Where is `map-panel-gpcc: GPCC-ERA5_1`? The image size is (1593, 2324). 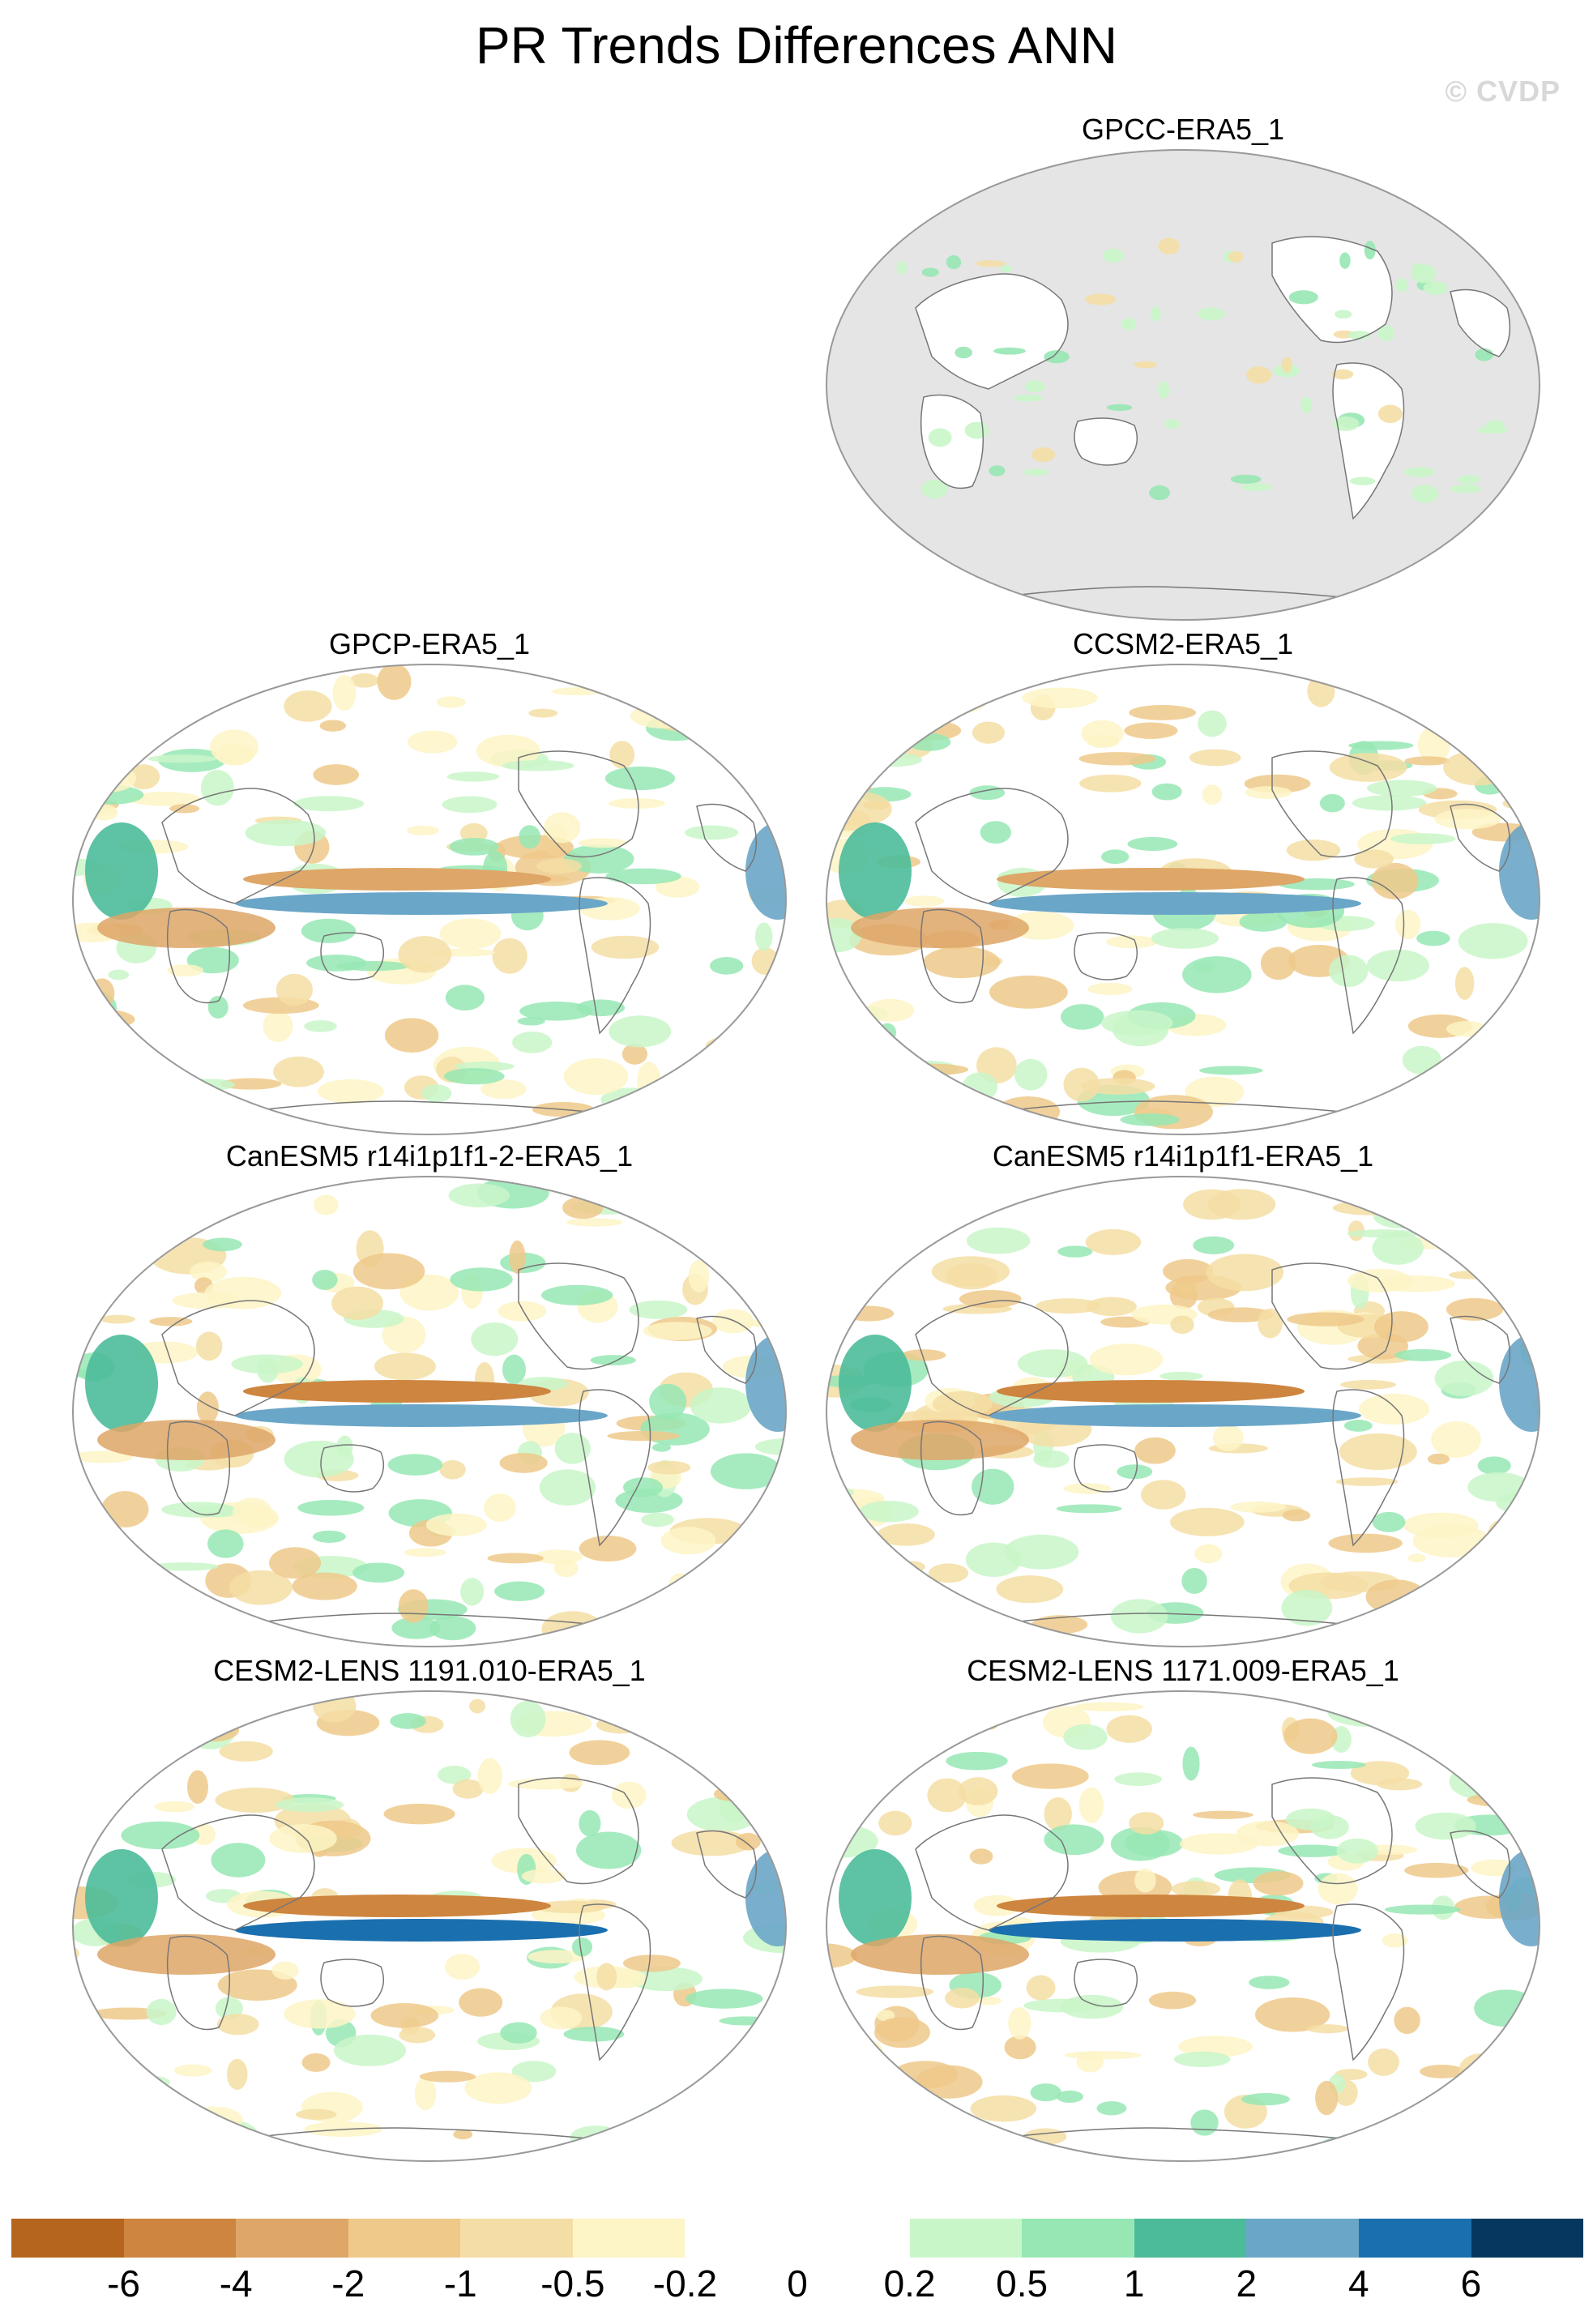
map-panel-gpcc: GPCC-ERA5_1 is located at coordinates (1183, 371).